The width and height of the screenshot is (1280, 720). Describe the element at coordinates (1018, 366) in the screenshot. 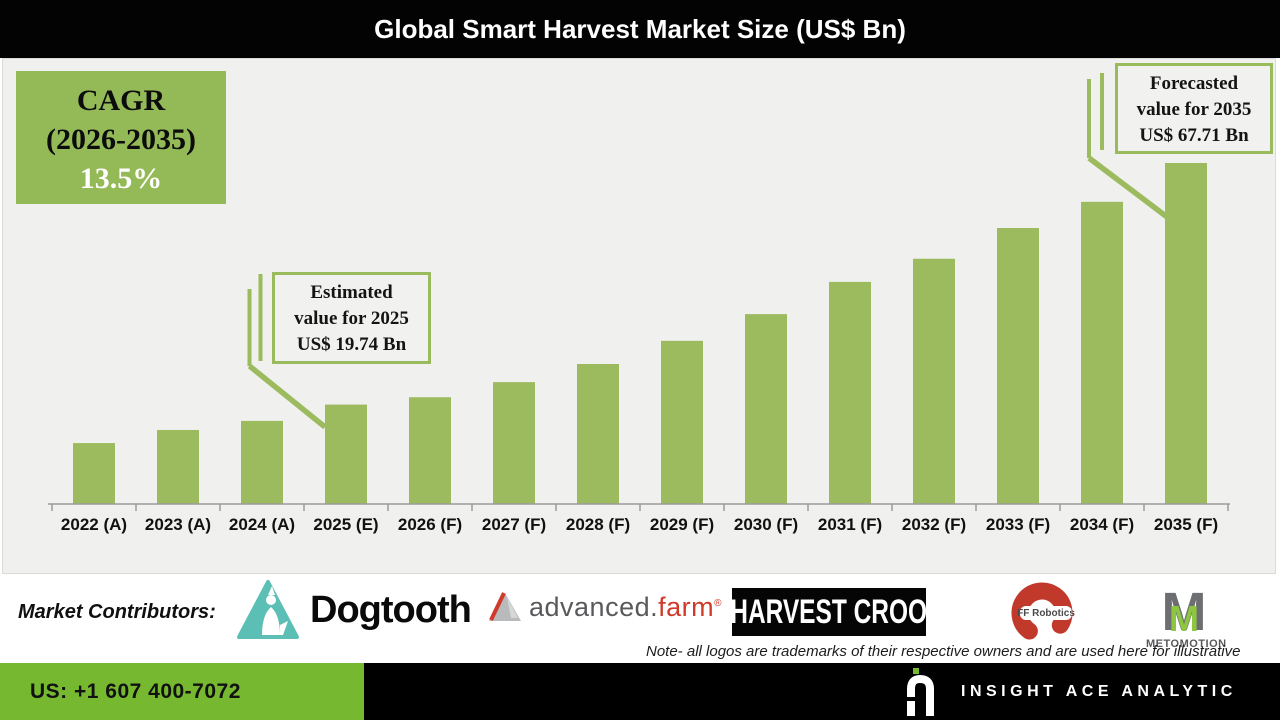

I see `bar-2033` at that location.